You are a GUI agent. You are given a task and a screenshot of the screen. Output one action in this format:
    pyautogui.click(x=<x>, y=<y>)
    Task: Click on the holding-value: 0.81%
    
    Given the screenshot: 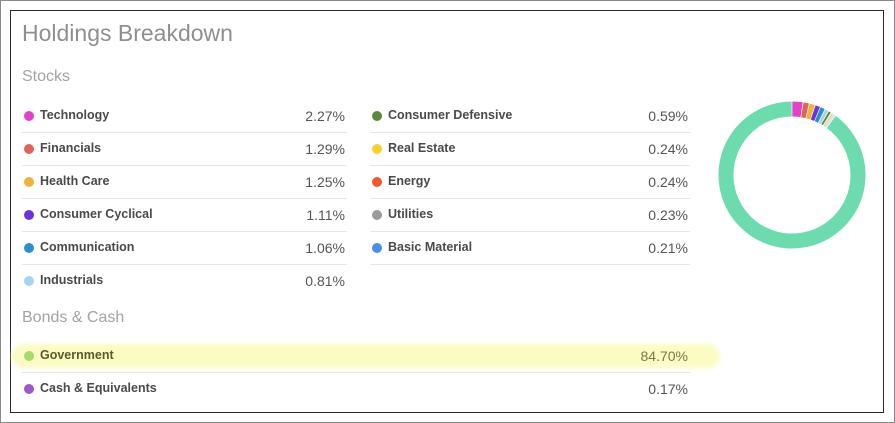 What is the action you would take?
    pyautogui.click(x=325, y=281)
    